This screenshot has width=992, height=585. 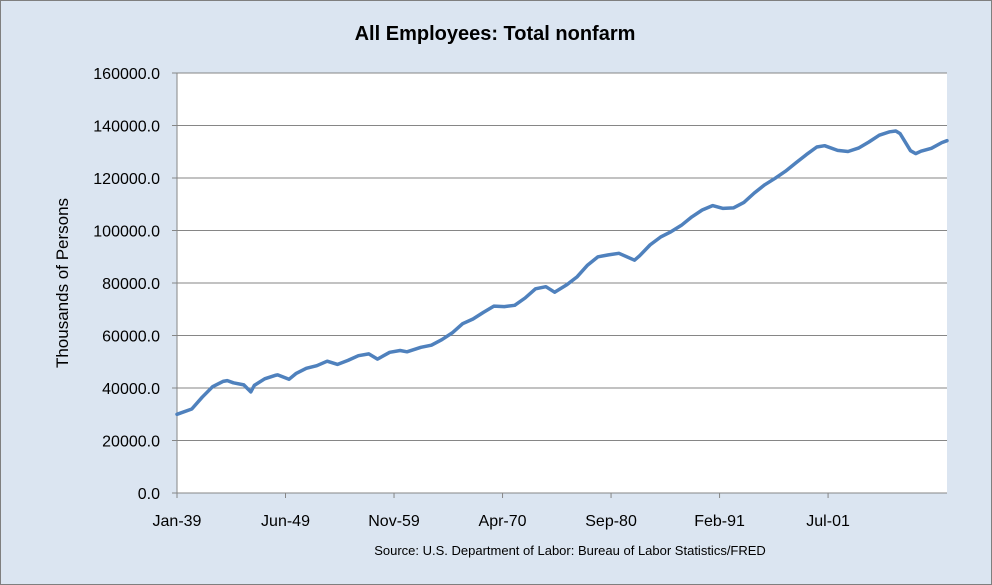 What do you see at coordinates (394, 521) in the screenshot?
I see `x-tick-label: Nov-59` at bounding box center [394, 521].